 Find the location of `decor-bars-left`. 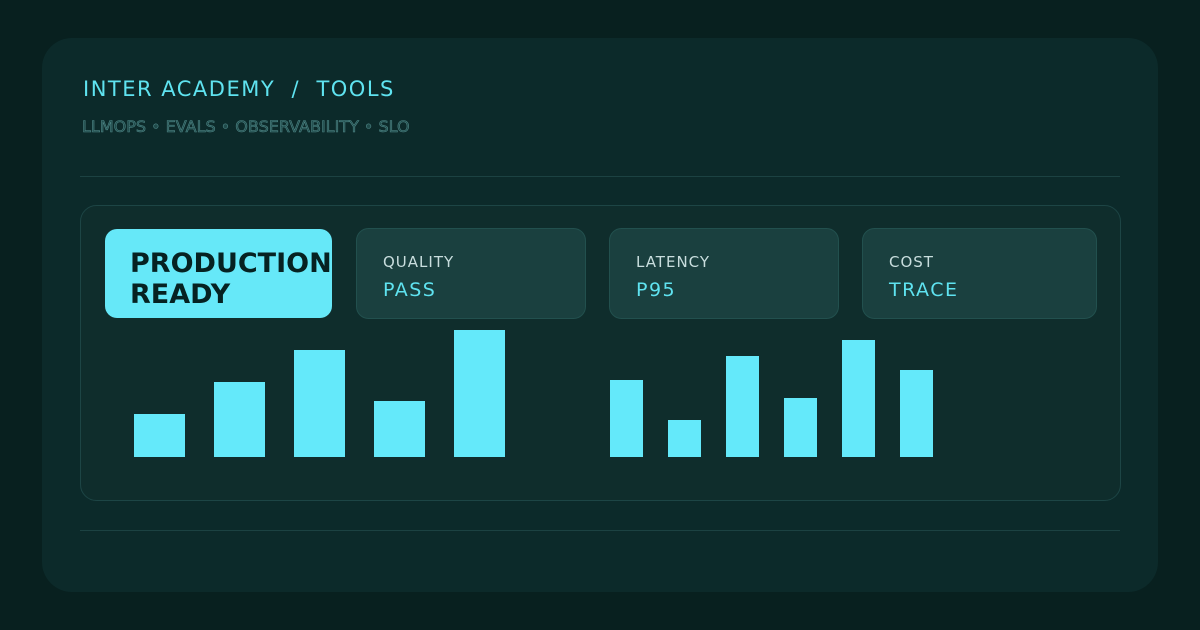

decor-bars-left is located at coordinates (319, 393).